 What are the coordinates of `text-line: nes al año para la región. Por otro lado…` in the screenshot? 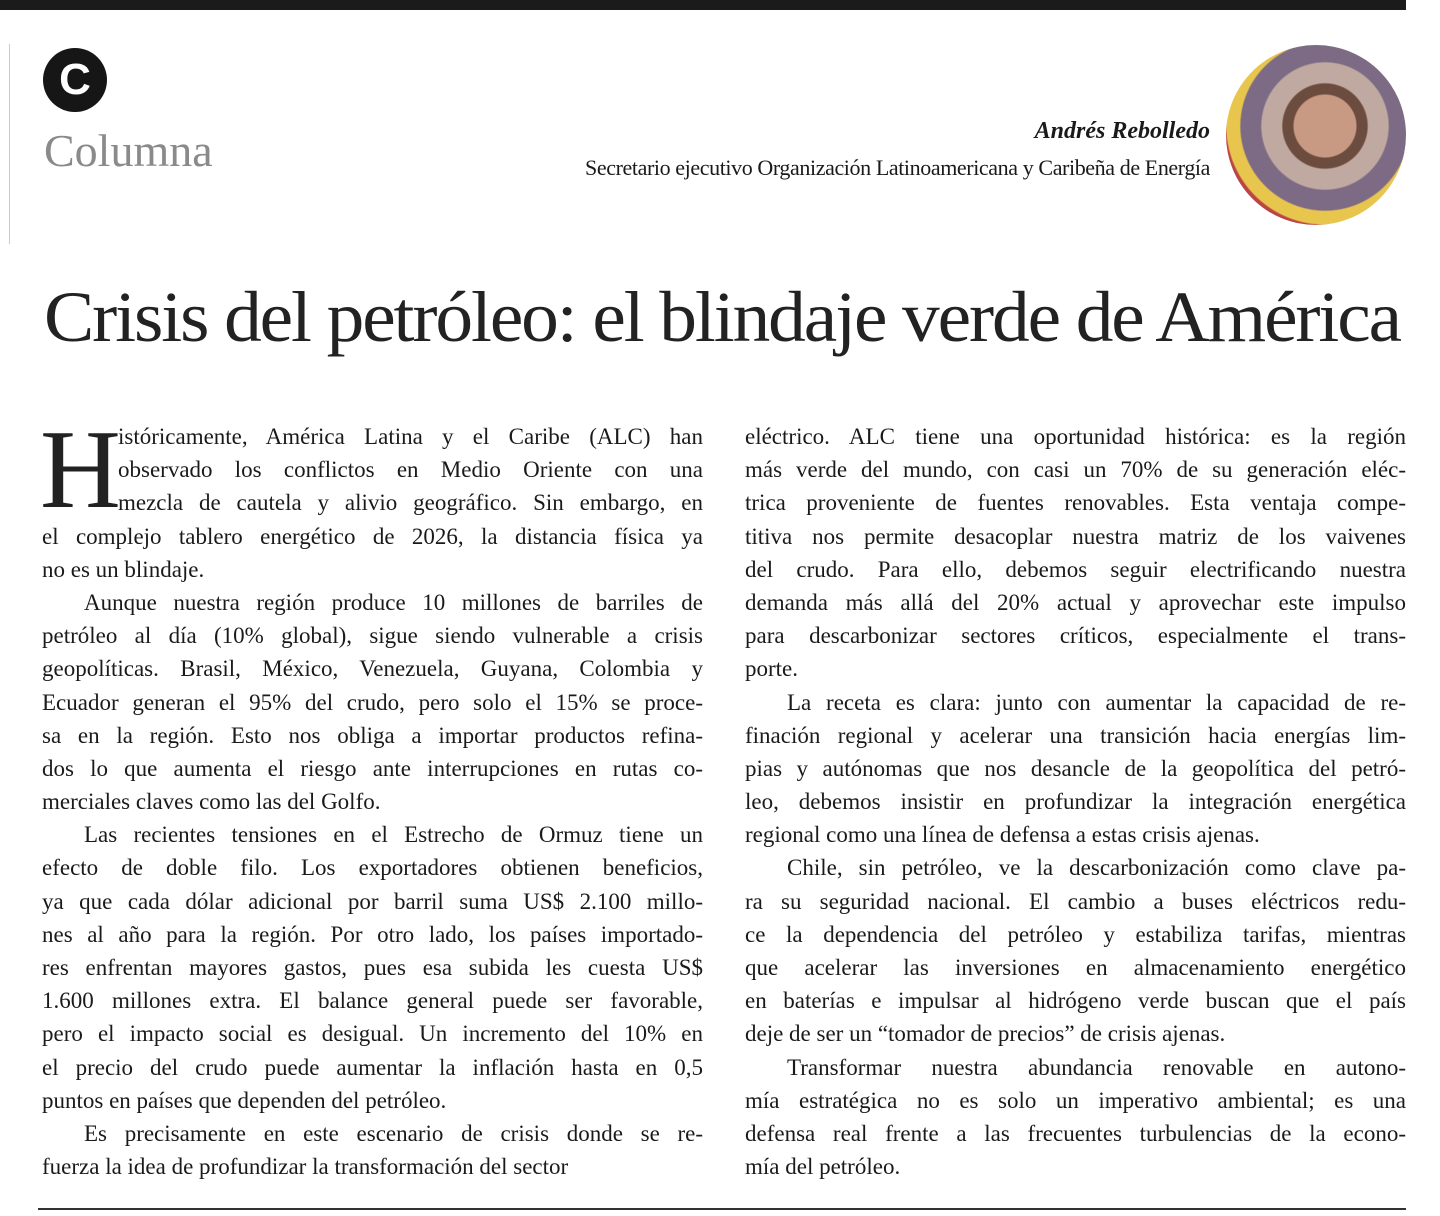 It's located at (372, 934).